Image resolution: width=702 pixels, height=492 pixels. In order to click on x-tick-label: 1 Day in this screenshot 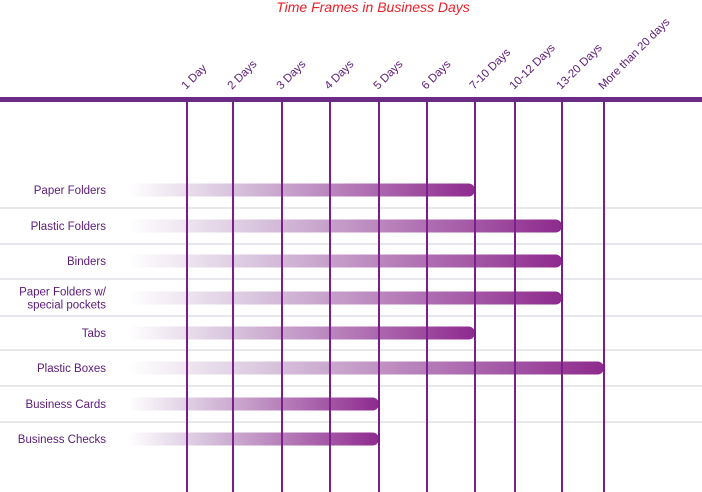, I will do `click(195, 77)`.